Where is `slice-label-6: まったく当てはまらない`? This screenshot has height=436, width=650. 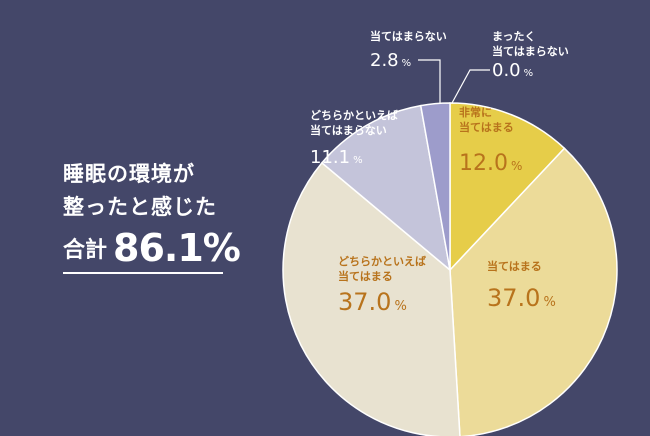
slice-label-6: まったく当てはまらない is located at coordinates (530, 44).